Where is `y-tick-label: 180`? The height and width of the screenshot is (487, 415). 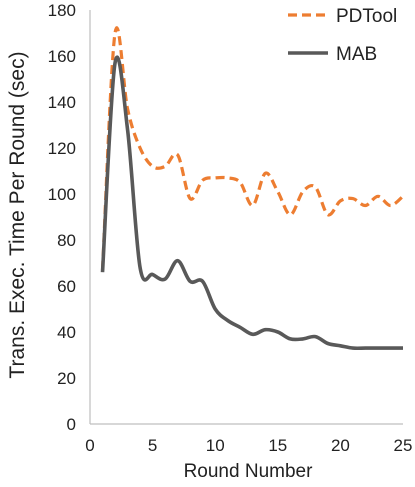
y-tick-label: 180 is located at coordinates (62, 10).